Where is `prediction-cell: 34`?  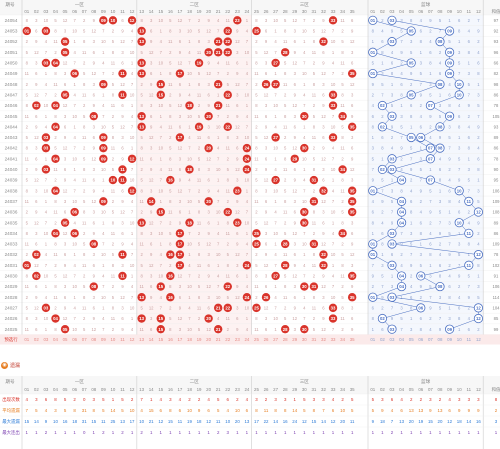
prediction-cell: 34 is located at coordinates (342, 339).